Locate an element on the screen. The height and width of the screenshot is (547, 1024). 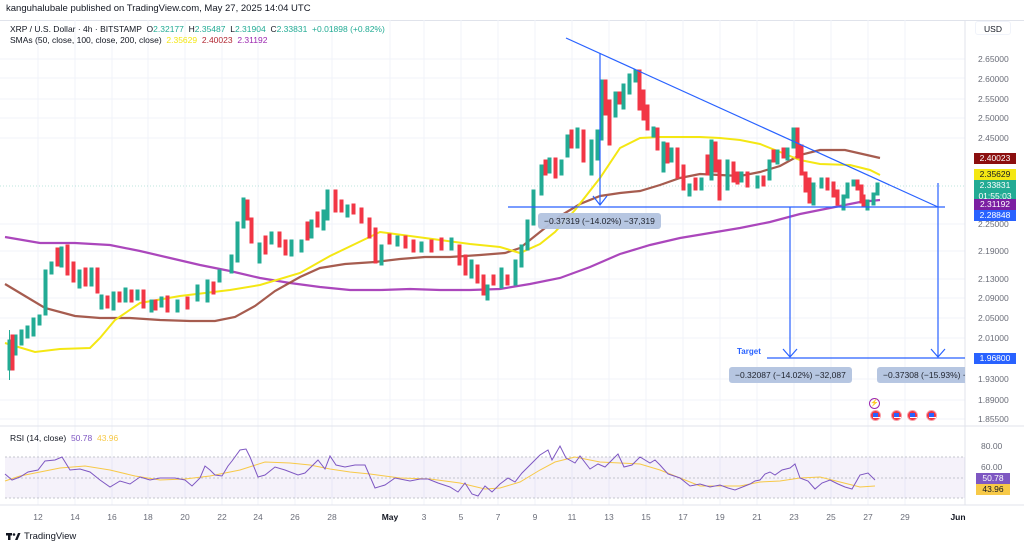
last-price: 2.33831 is located at coordinates (995, 185).